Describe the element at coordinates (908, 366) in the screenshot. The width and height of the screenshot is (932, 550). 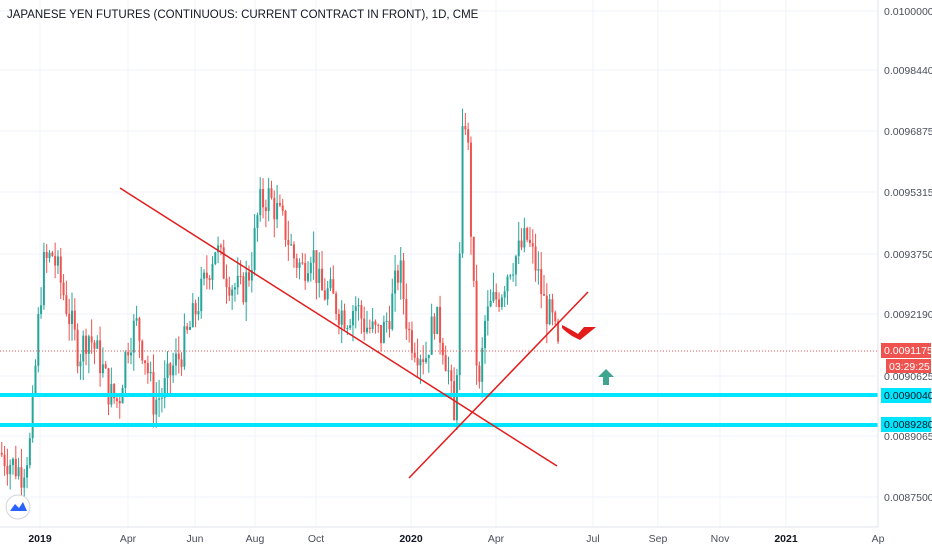
I see `countdown-tag: 03:29:25` at that location.